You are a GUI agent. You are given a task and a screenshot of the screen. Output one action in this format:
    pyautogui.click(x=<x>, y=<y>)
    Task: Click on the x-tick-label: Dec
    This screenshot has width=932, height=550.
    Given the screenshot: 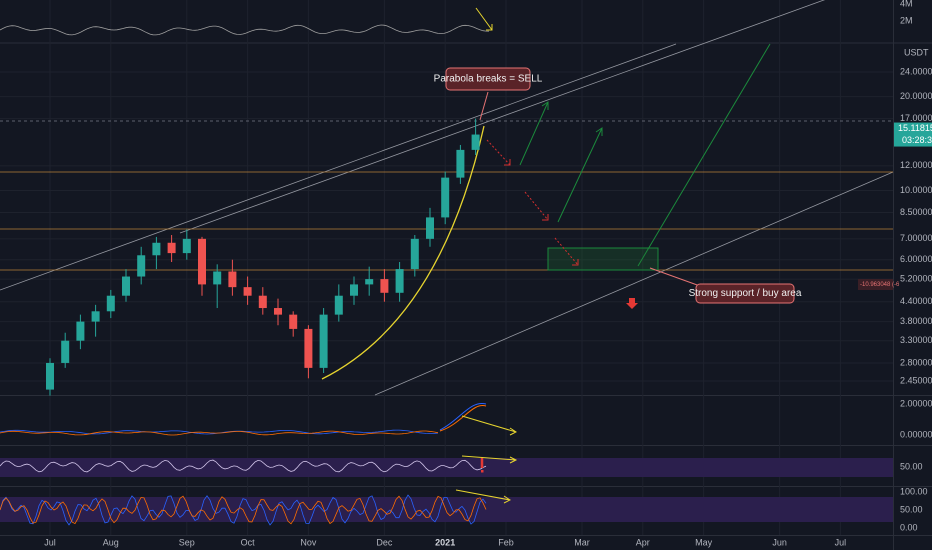 What is the action you would take?
    pyautogui.click(x=384, y=542)
    